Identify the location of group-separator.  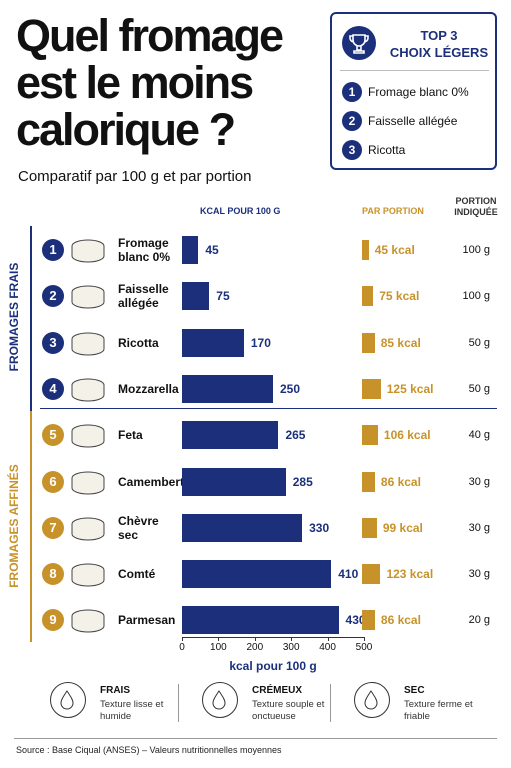
(268, 409).